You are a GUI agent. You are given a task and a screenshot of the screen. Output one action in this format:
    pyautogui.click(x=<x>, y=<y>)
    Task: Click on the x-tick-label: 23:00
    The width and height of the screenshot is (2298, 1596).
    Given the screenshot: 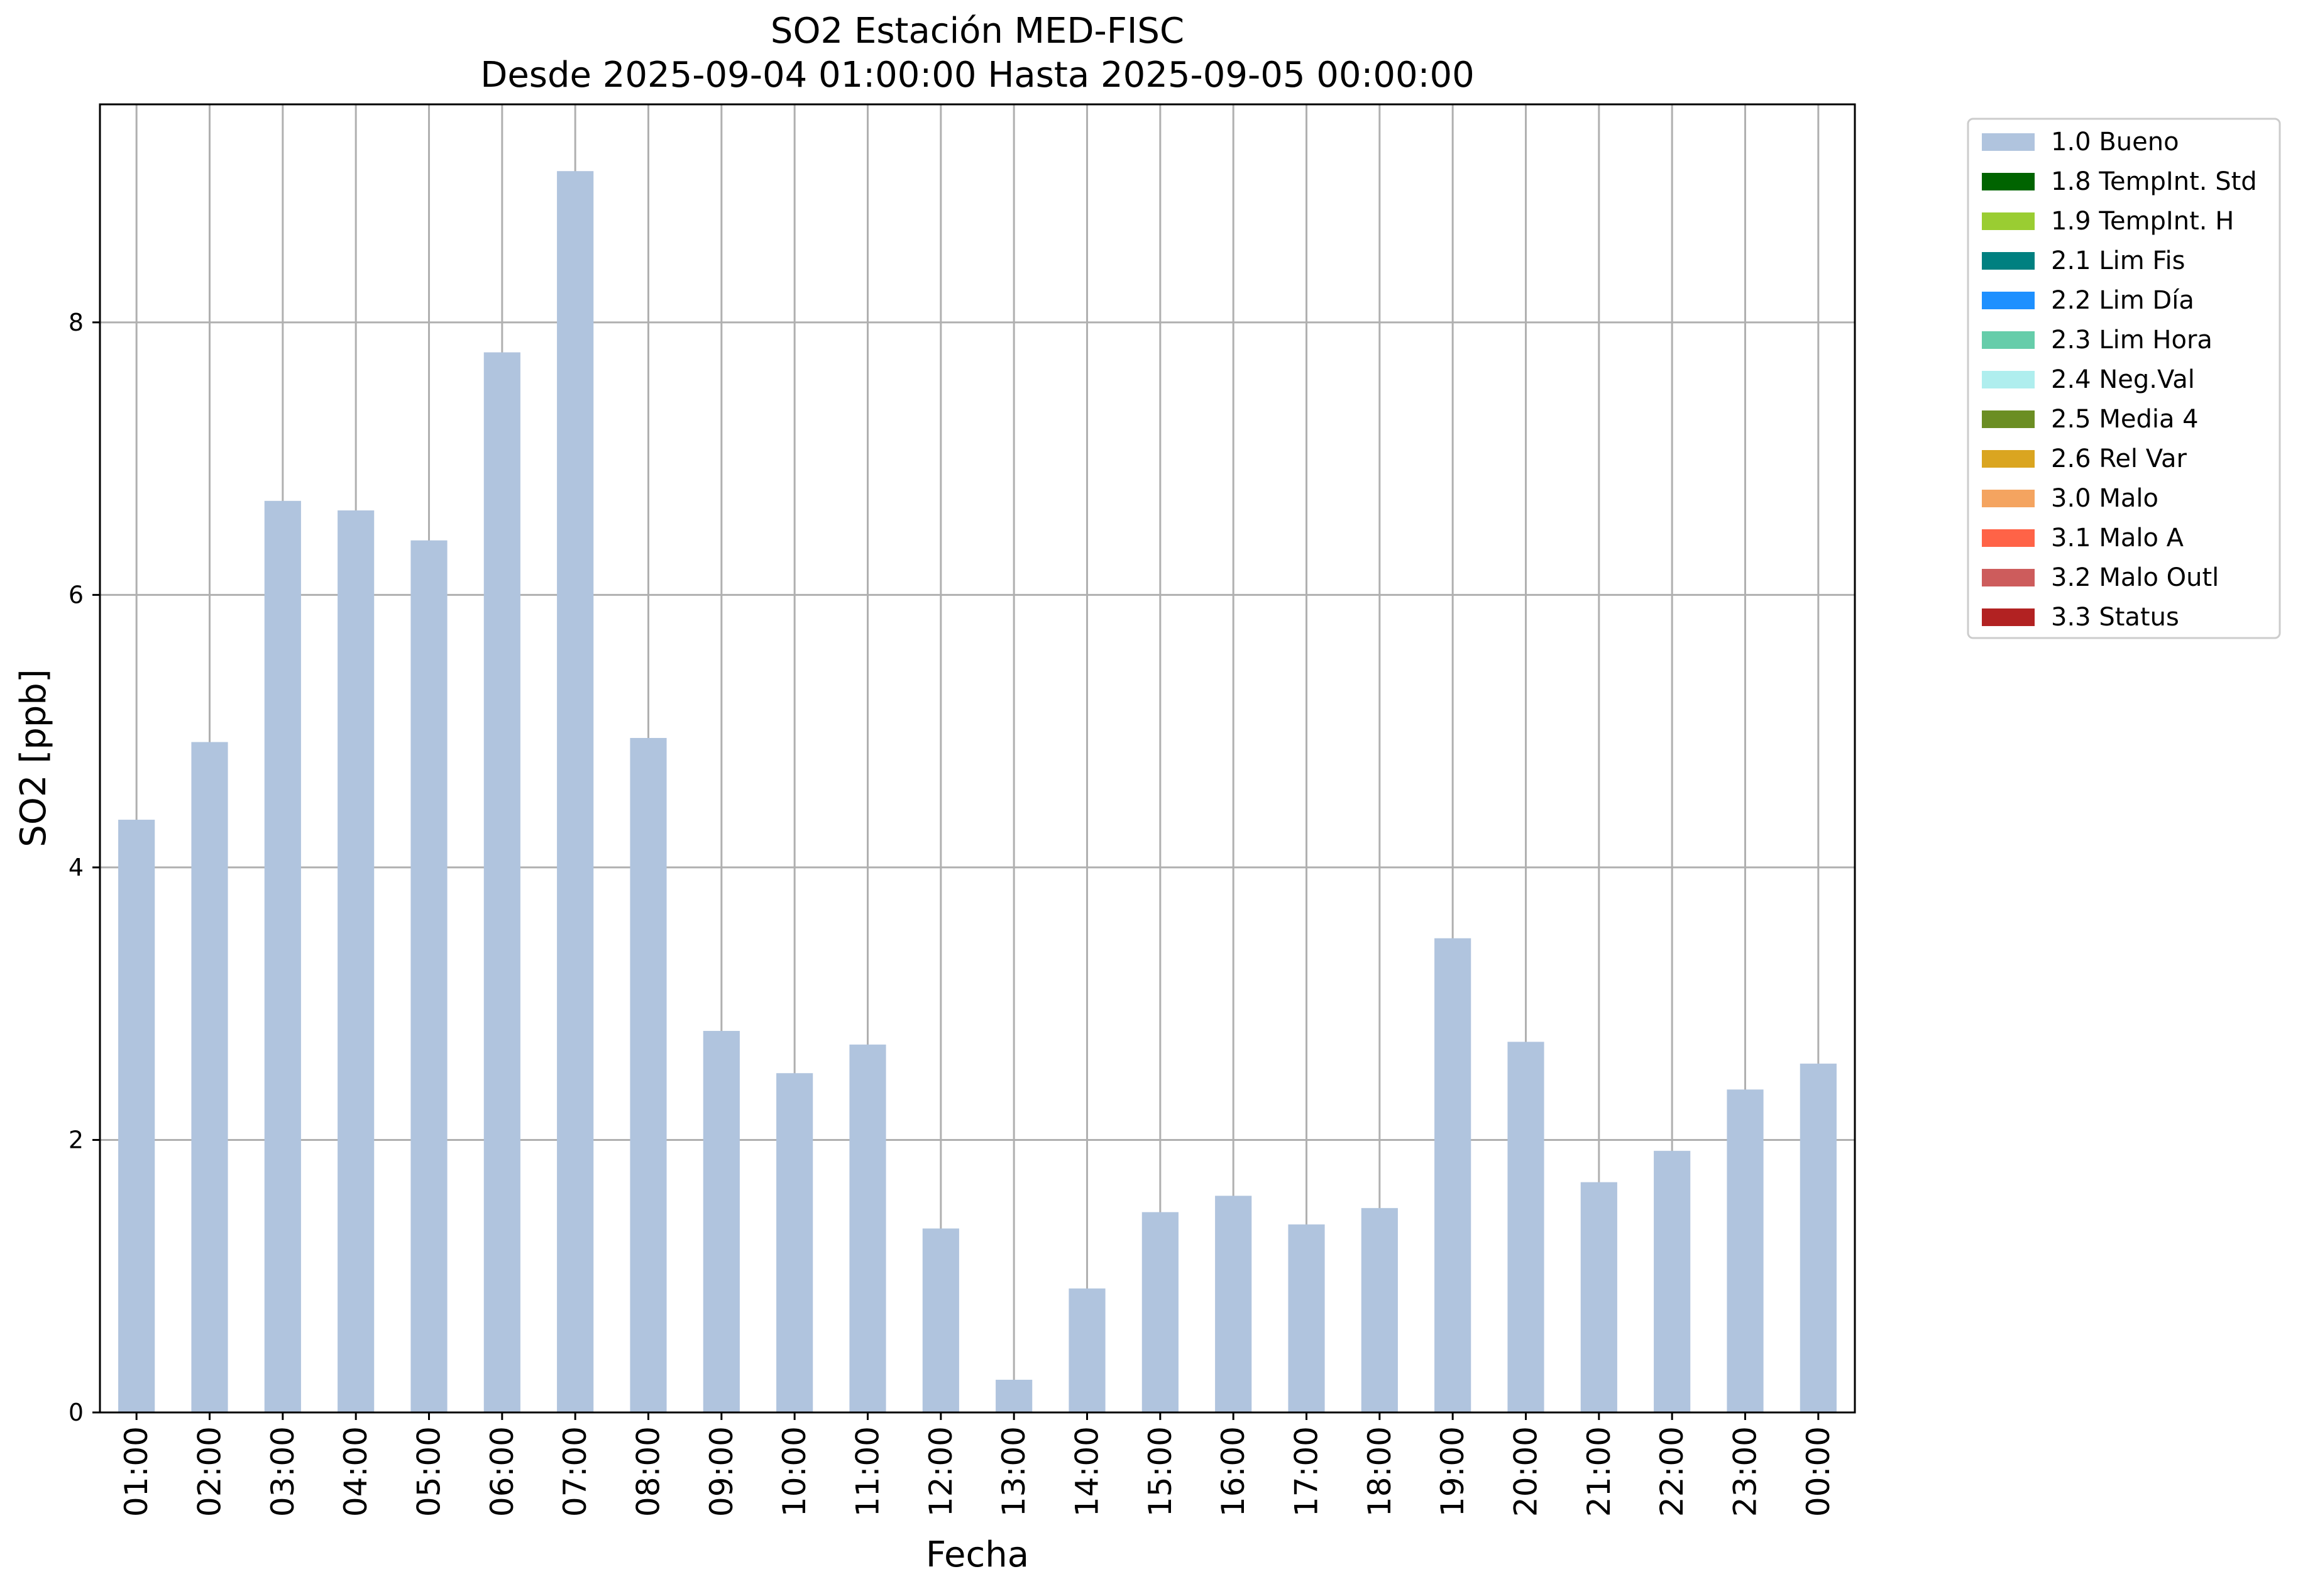 What is the action you would take?
    pyautogui.click(x=1745, y=1471)
    